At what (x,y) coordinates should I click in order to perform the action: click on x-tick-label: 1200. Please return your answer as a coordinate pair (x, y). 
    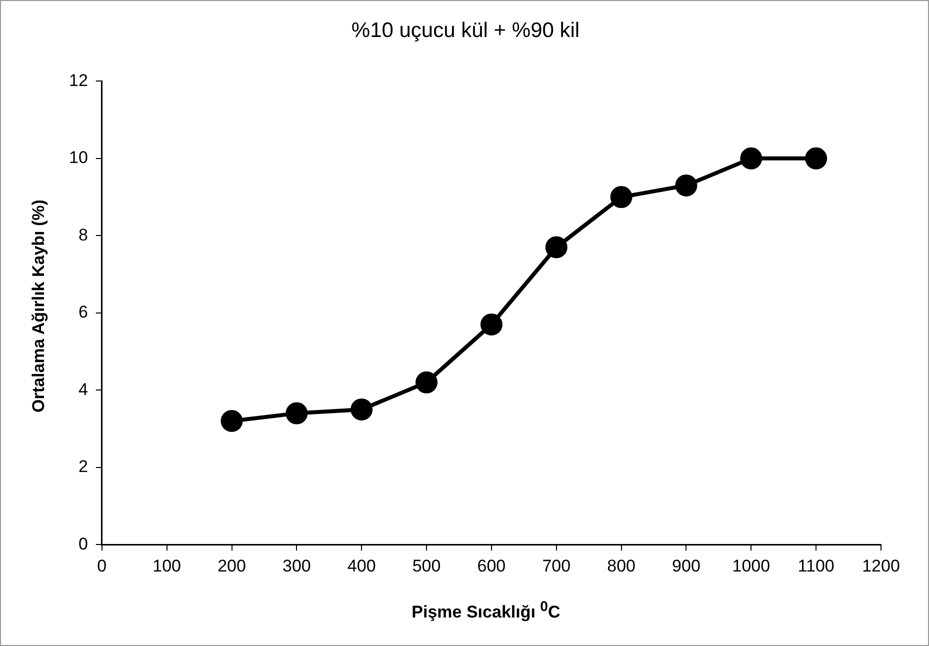
    Looking at the image, I should click on (881, 566).